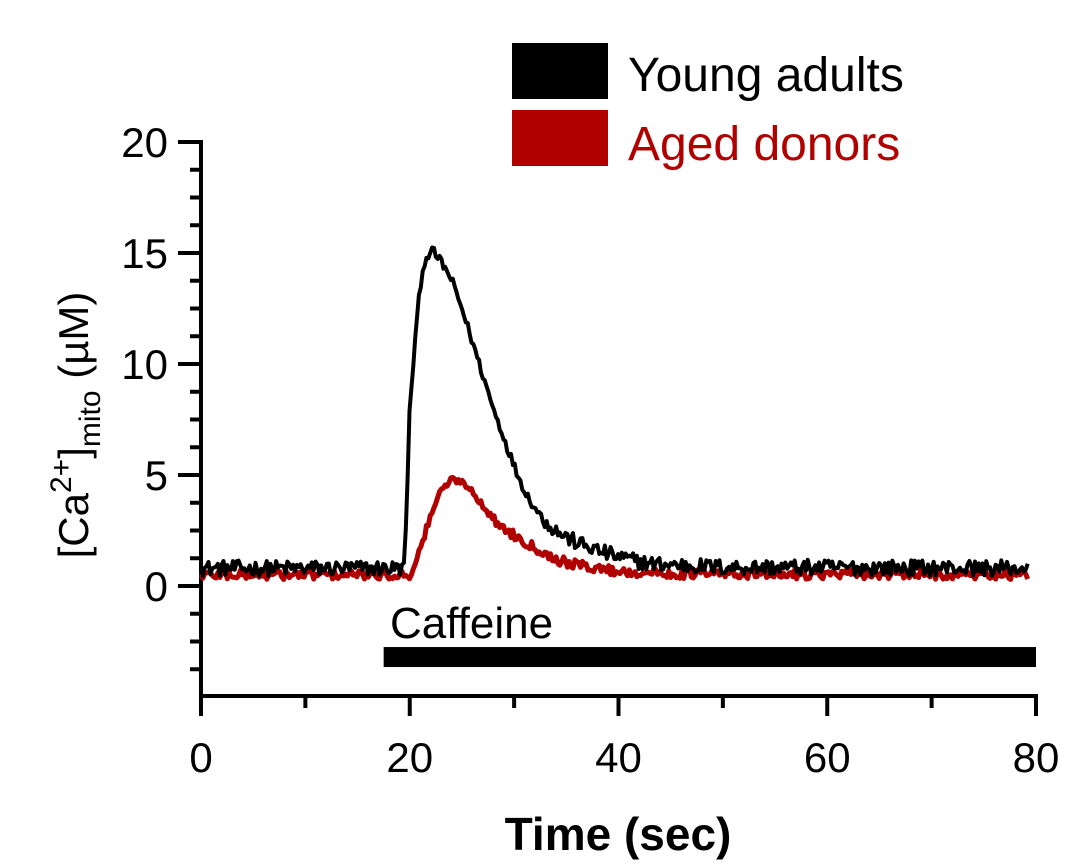  Describe the element at coordinates (200, 757) in the screenshot. I see `x-tick-label: 0` at that location.